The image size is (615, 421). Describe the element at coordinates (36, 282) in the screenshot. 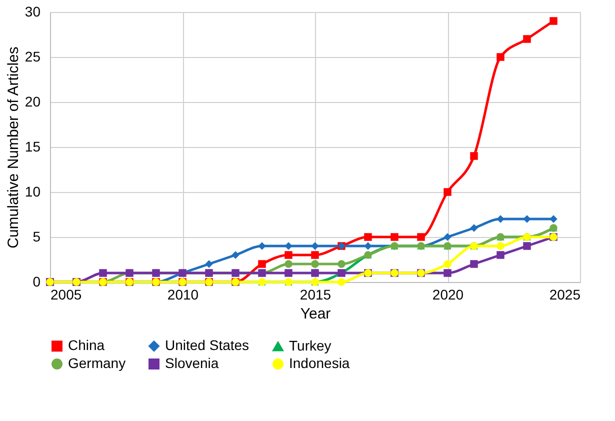

I see `y-tick-label: 0` at that location.